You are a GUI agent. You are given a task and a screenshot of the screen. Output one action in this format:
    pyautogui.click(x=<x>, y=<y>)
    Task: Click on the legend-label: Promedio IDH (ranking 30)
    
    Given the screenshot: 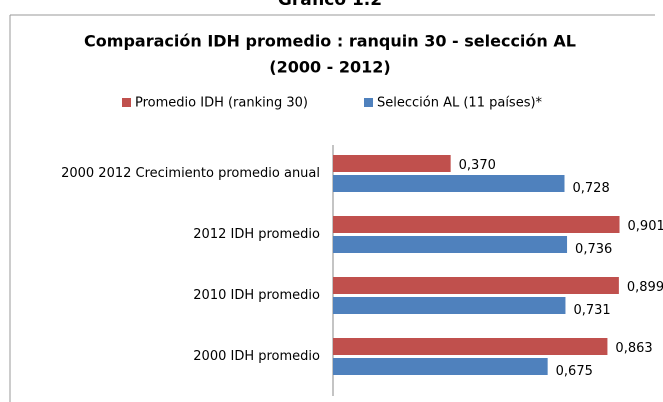 What is the action you would take?
    pyautogui.click(x=221, y=103)
    